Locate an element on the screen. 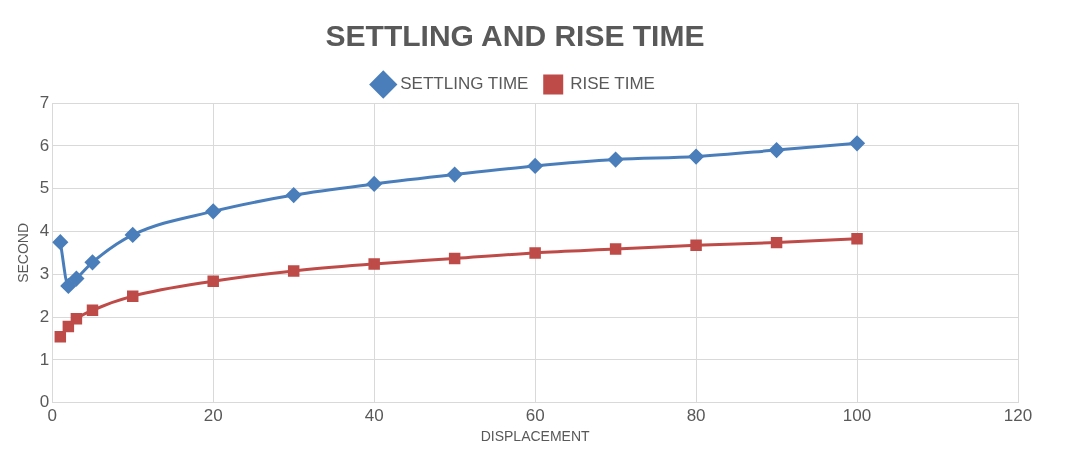 The height and width of the screenshot is (454, 1066). y-tick-label: 3 is located at coordinates (44, 273).